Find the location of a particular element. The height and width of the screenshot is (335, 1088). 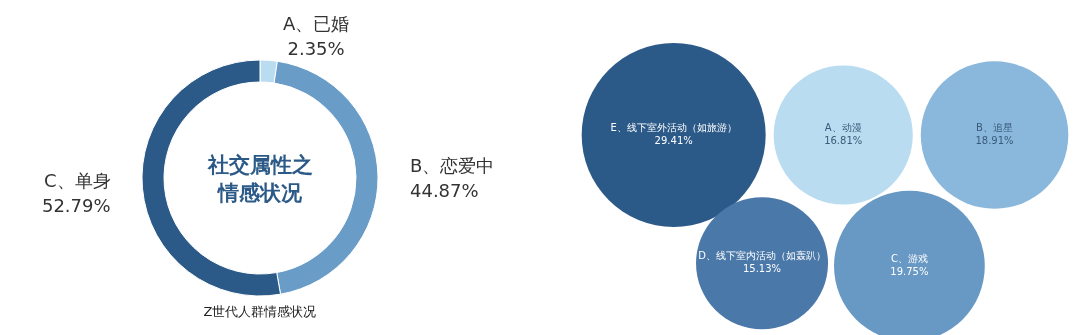

data-label: 52.79% is located at coordinates (76, 206).